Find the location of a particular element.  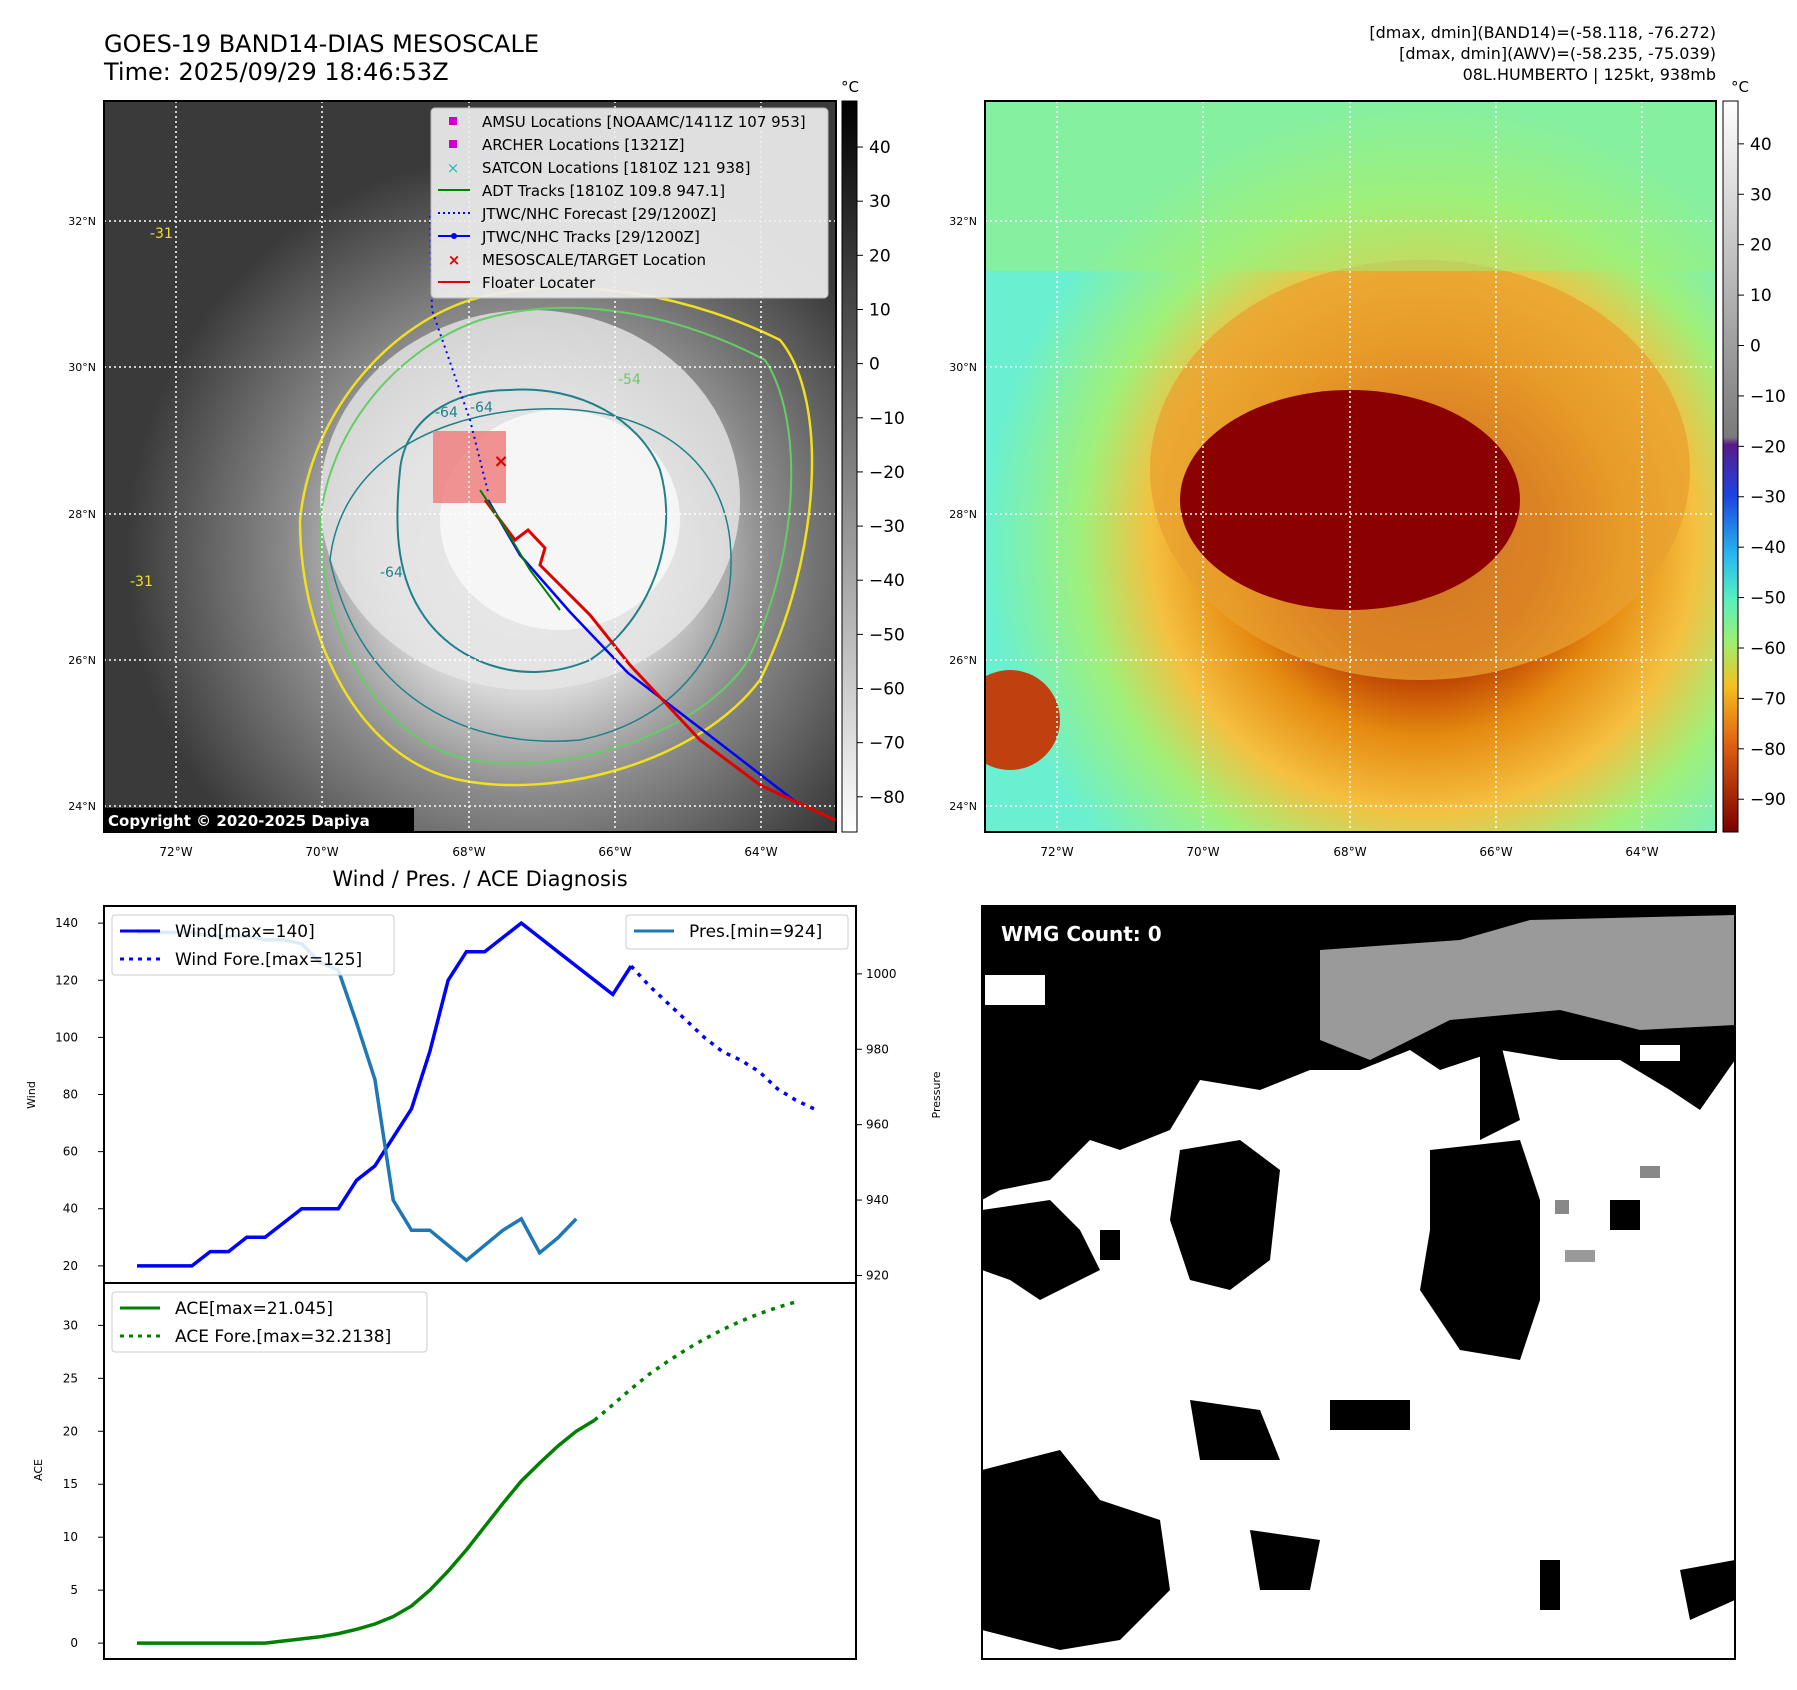

wv-lat-label-28: 28°N is located at coordinates (963, 514).